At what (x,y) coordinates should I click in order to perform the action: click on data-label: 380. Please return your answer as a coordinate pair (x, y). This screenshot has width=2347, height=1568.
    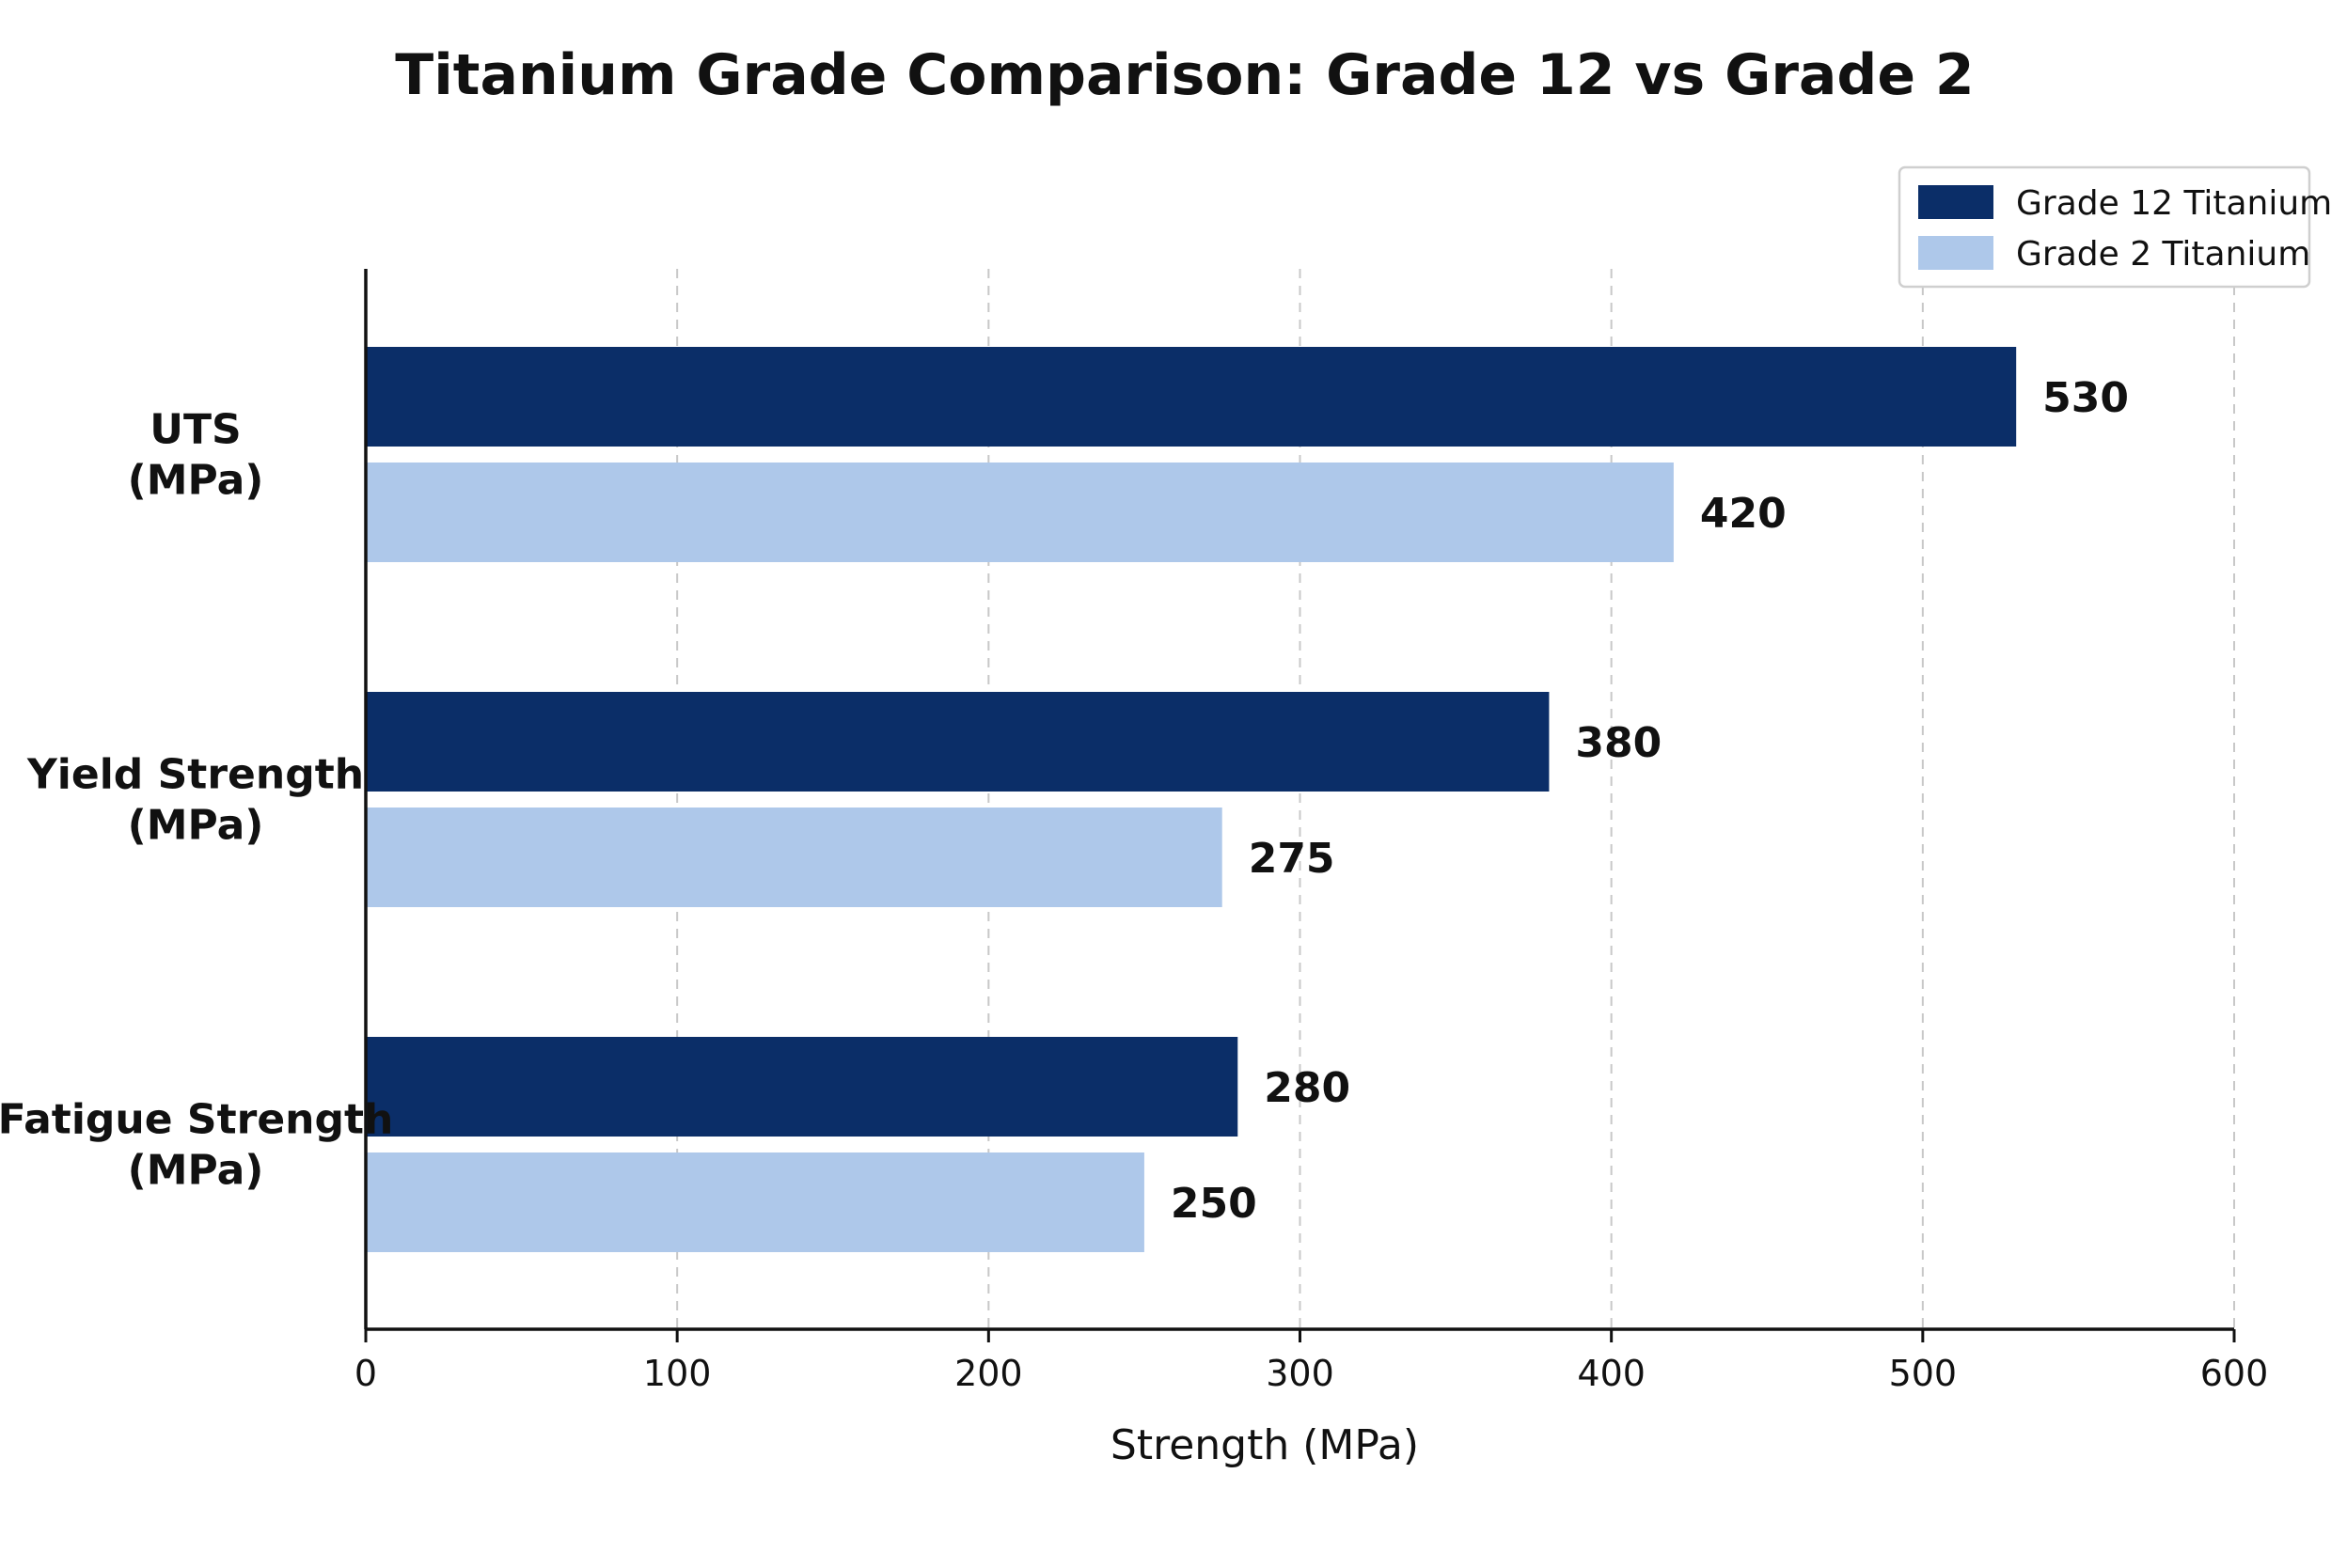
    Looking at the image, I should click on (1619, 743).